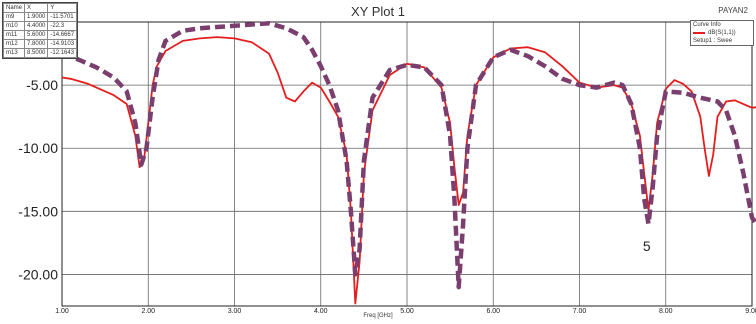 This screenshot has height=324, width=756. What do you see at coordinates (14, 35) in the screenshot?
I see `marker-name: m11` at bounding box center [14, 35].